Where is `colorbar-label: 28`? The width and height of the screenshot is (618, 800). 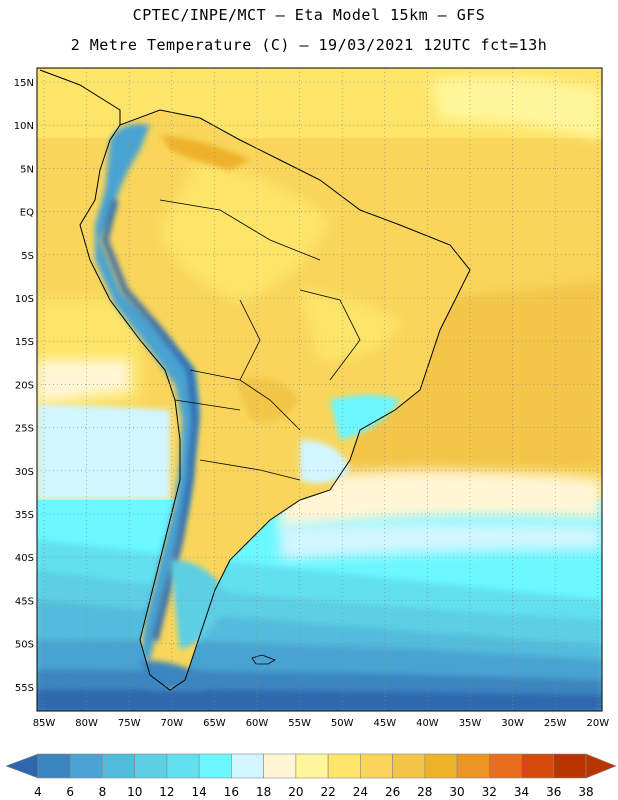 colorbar-label: 28 is located at coordinates (424, 792).